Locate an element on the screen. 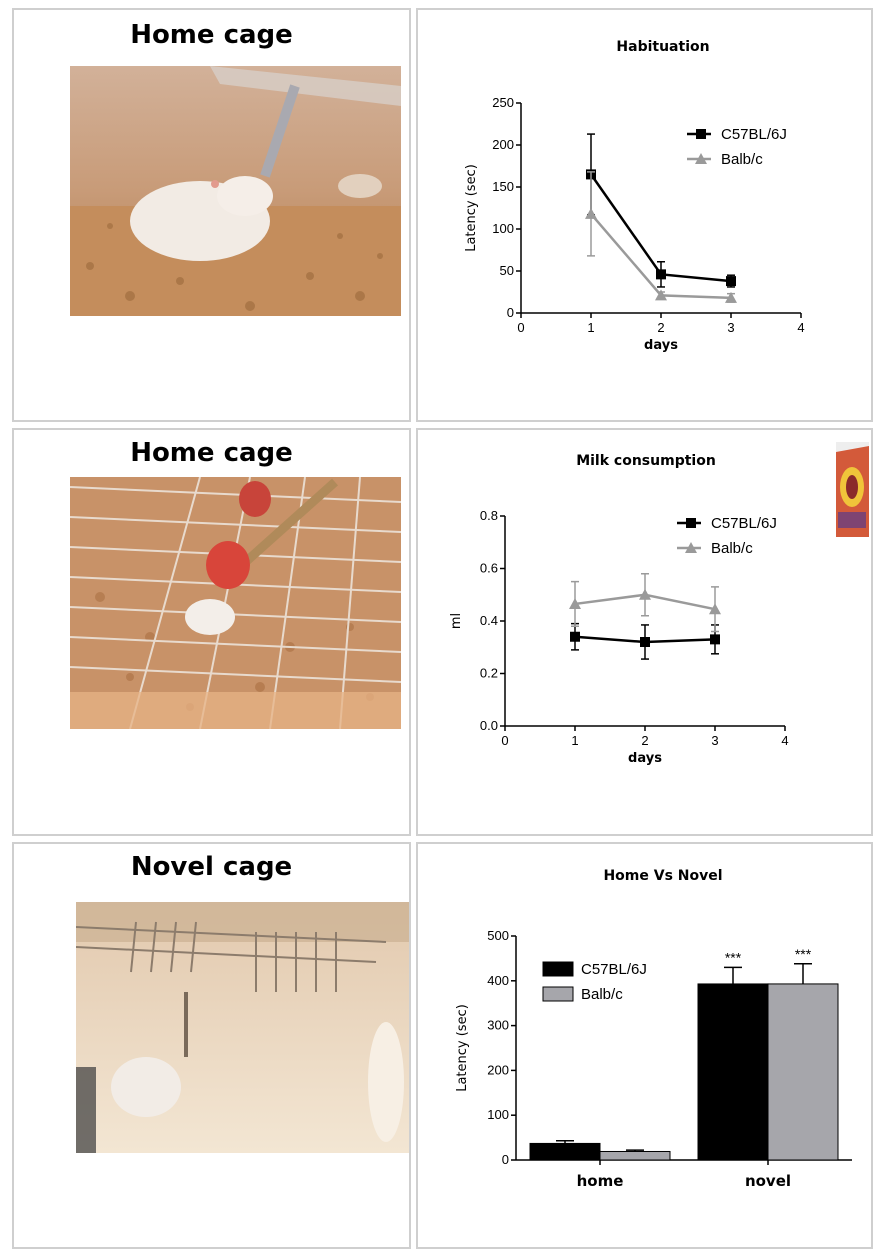 This screenshot has width=873, height=1251. photo-mouse-novel-cage is located at coordinates (242, 1027).